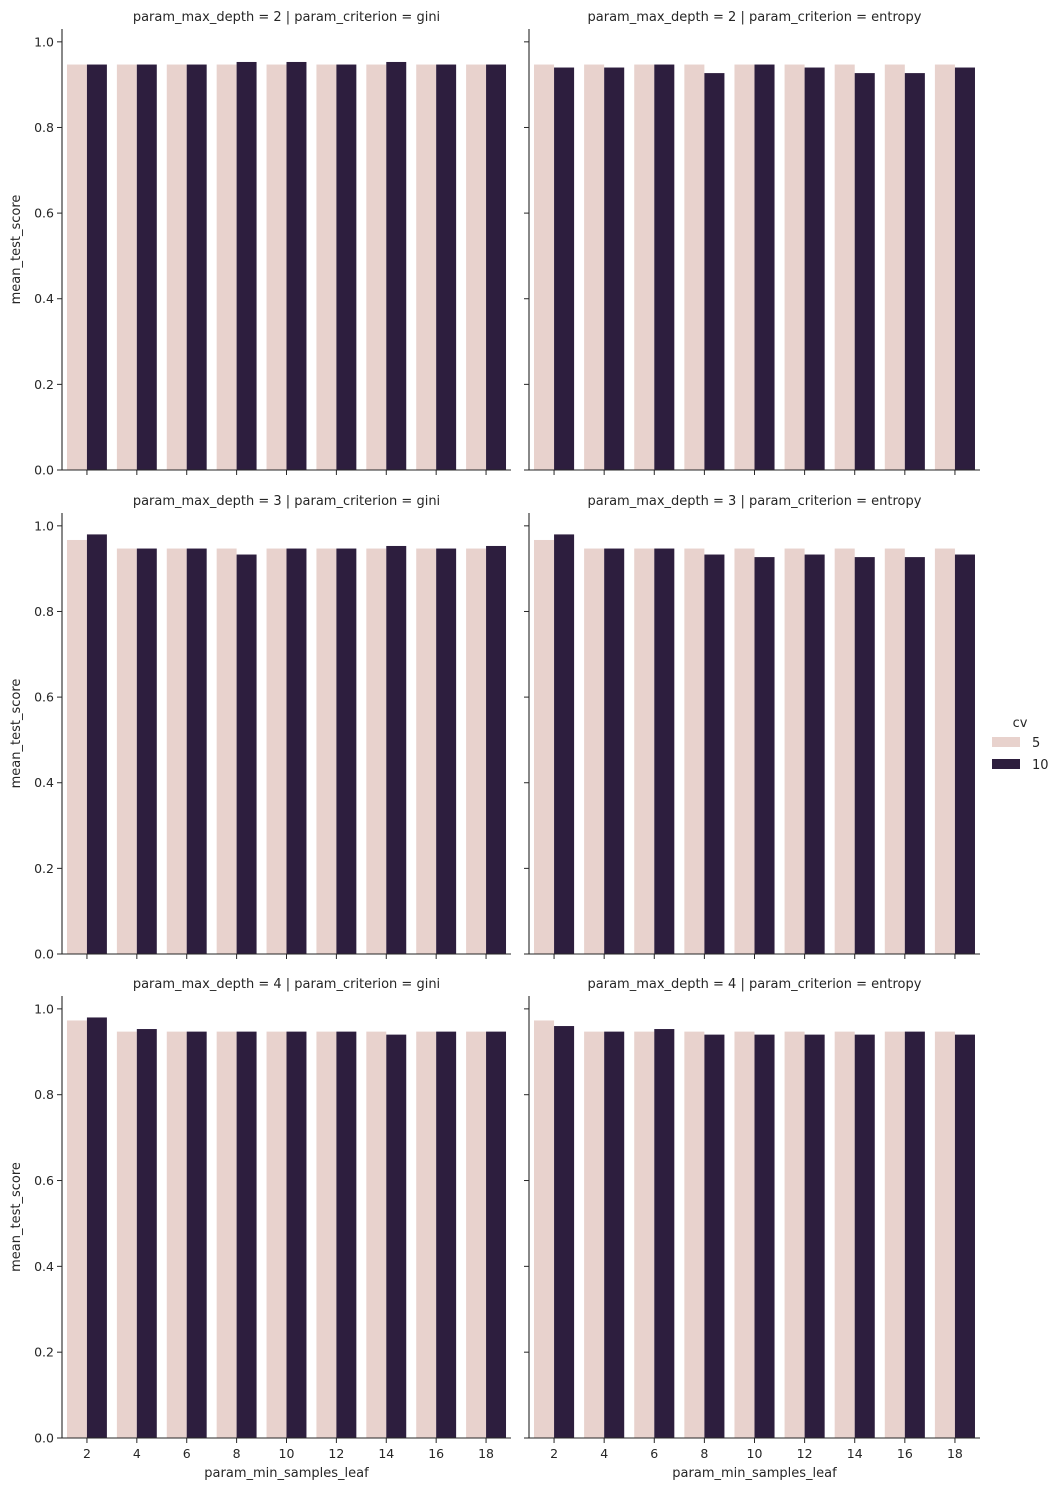 This screenshot has width=1061, height=1494. Describe the element at coordinates (1006, 742) in the screenshot. I see `legend-swatch-cv5` at that location.